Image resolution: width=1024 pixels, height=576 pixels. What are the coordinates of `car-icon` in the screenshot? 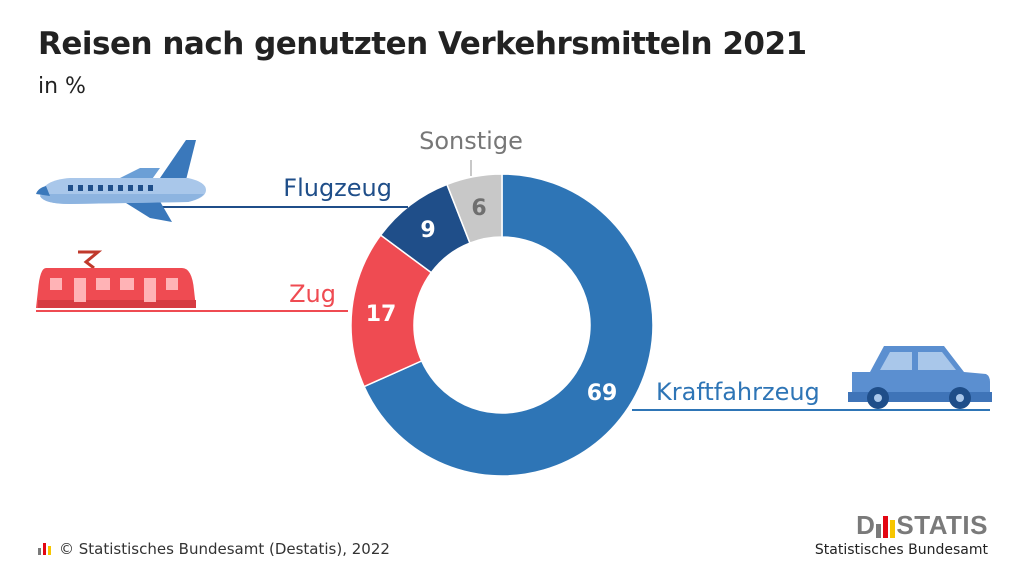 It's located at (920, 377).